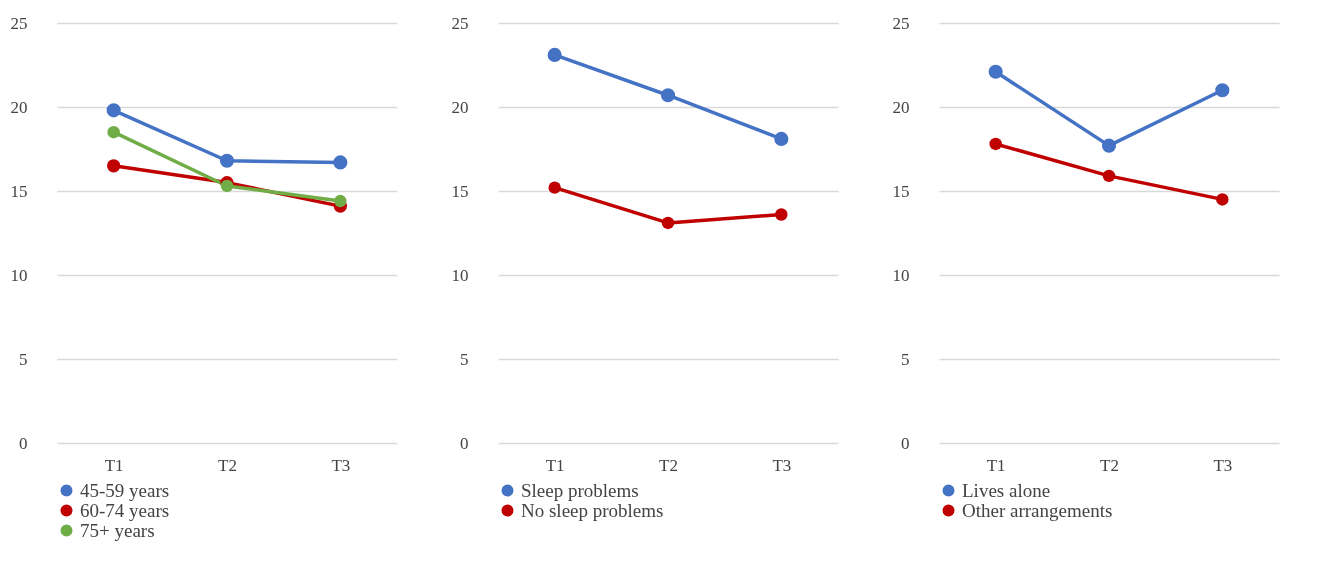 The image size is (1323, 573). I want to click on legend-label: 45-59 years, so click(125, 490).